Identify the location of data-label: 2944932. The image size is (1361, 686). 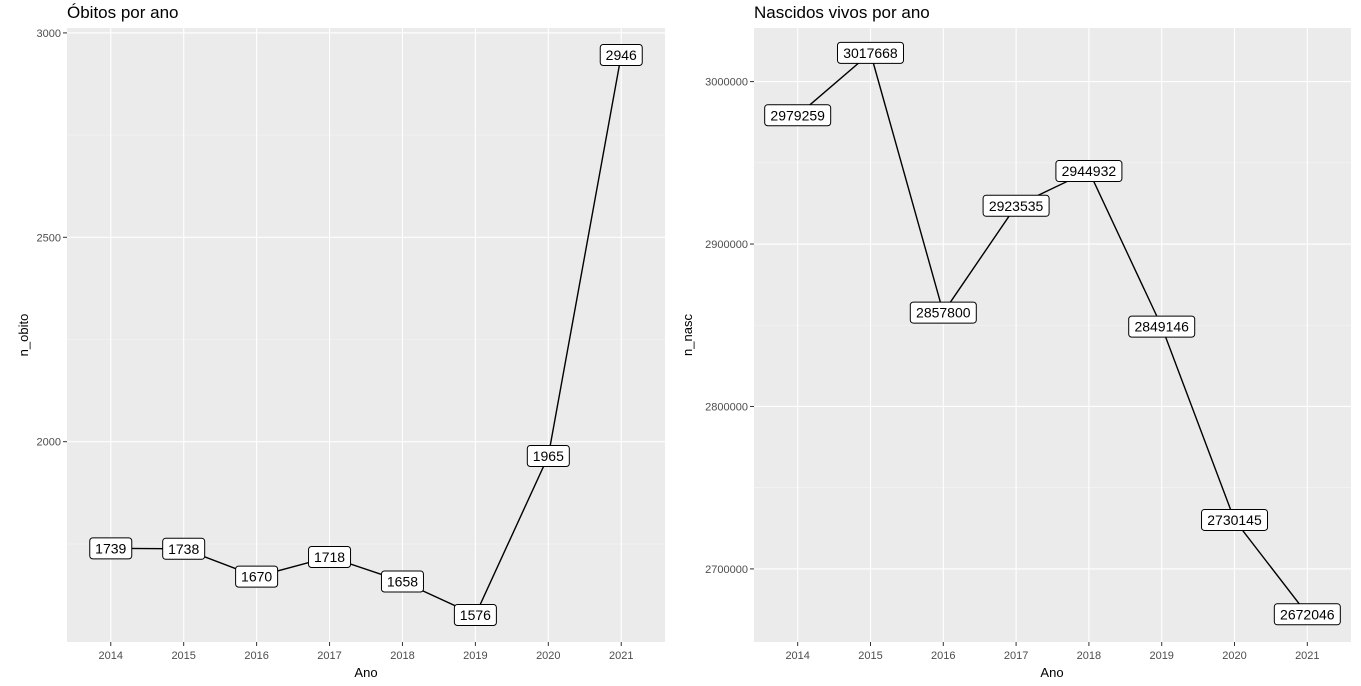
(1089, 171).